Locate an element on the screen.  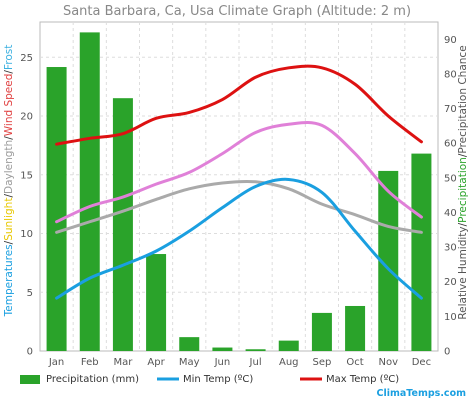
right-axis-label-part: Precipitation is located at coordinates (463, 190).